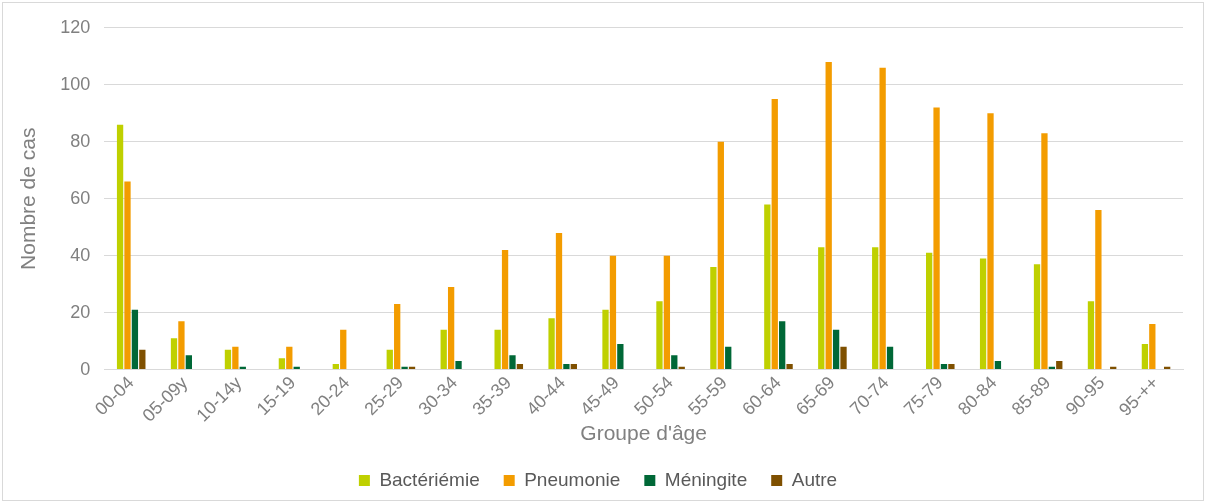 Image resolution: width=1206 pixels, height=503 pixels. Describe the element at coordinates (643, 433) in the screenshot. I see `x-axis-title: Groupe d'âge` at that location.